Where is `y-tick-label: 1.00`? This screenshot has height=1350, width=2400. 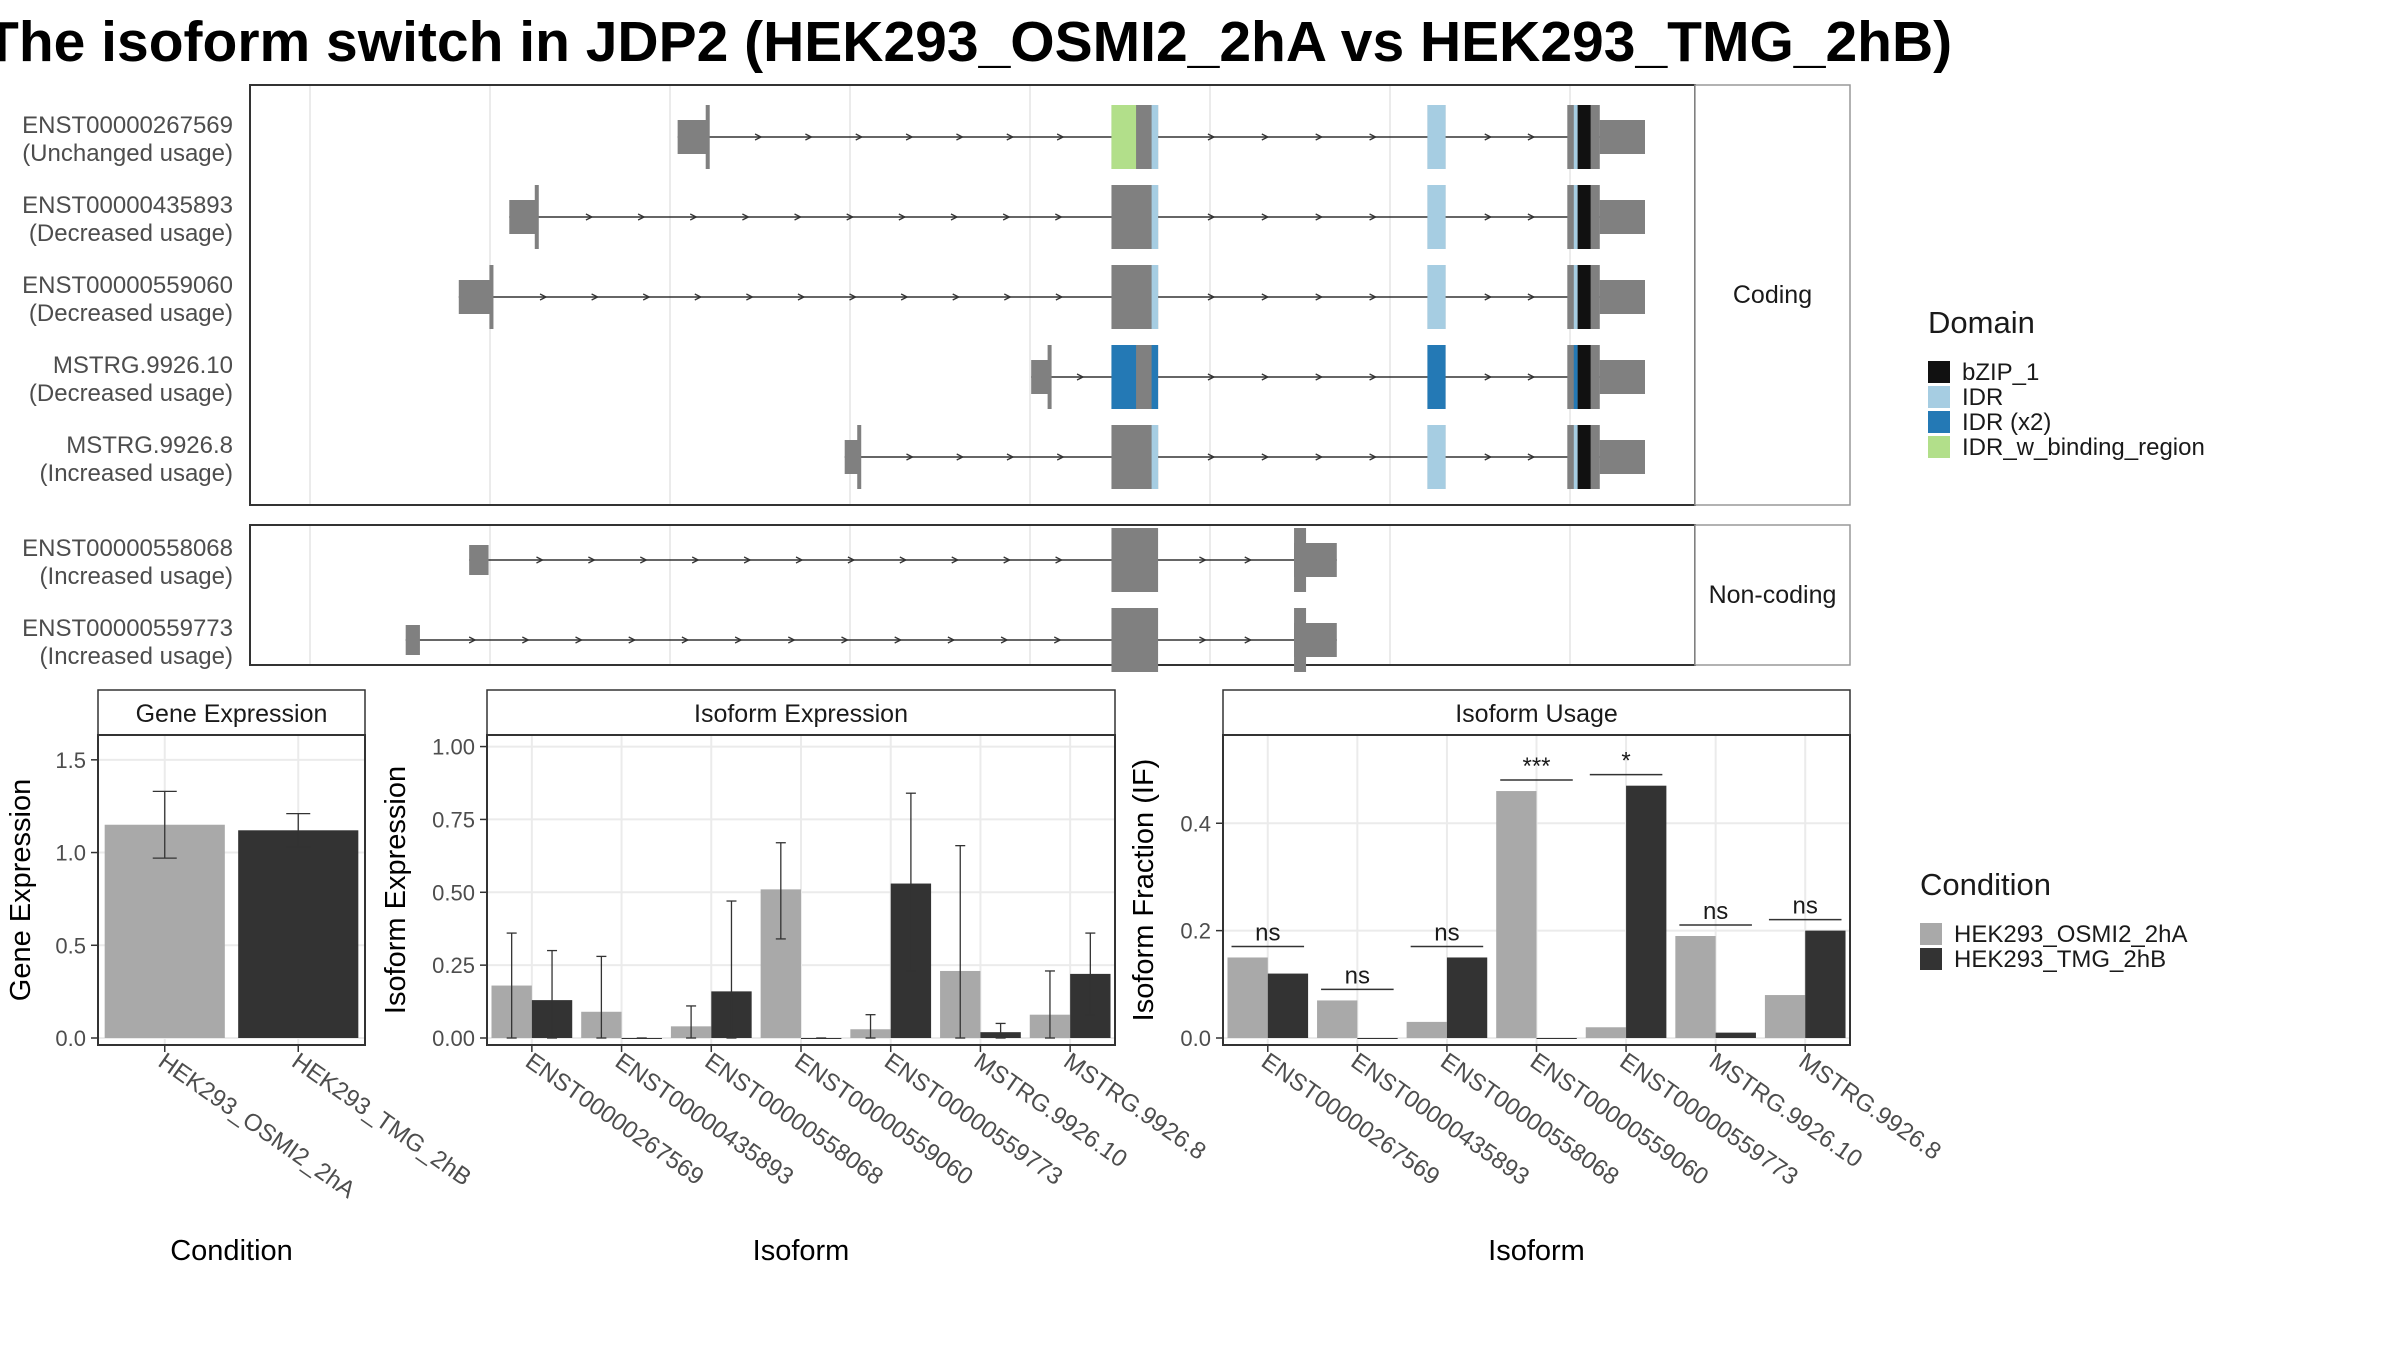
y-tick-label: 1.00 is located at coordinates (453, 747).